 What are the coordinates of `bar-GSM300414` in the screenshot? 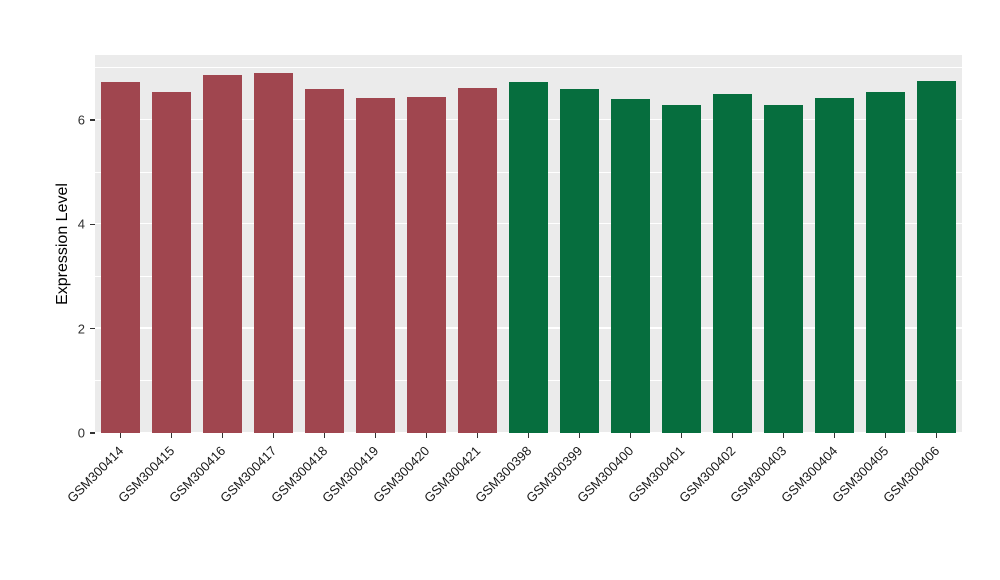 It's located at (120, 257).